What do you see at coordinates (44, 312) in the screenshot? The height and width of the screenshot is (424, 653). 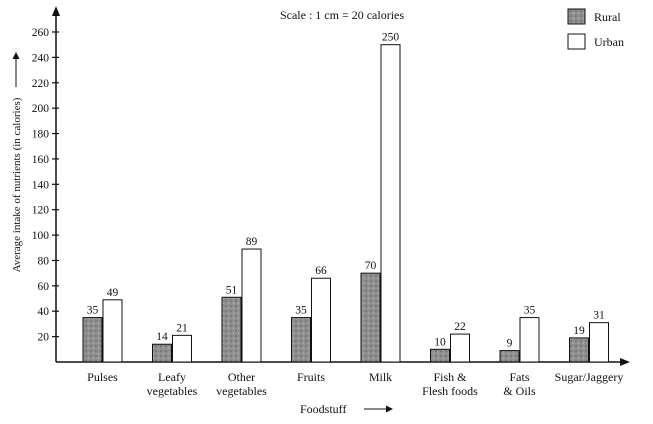 I see `y-tick-label: 40` at bounding box center [44, 312].